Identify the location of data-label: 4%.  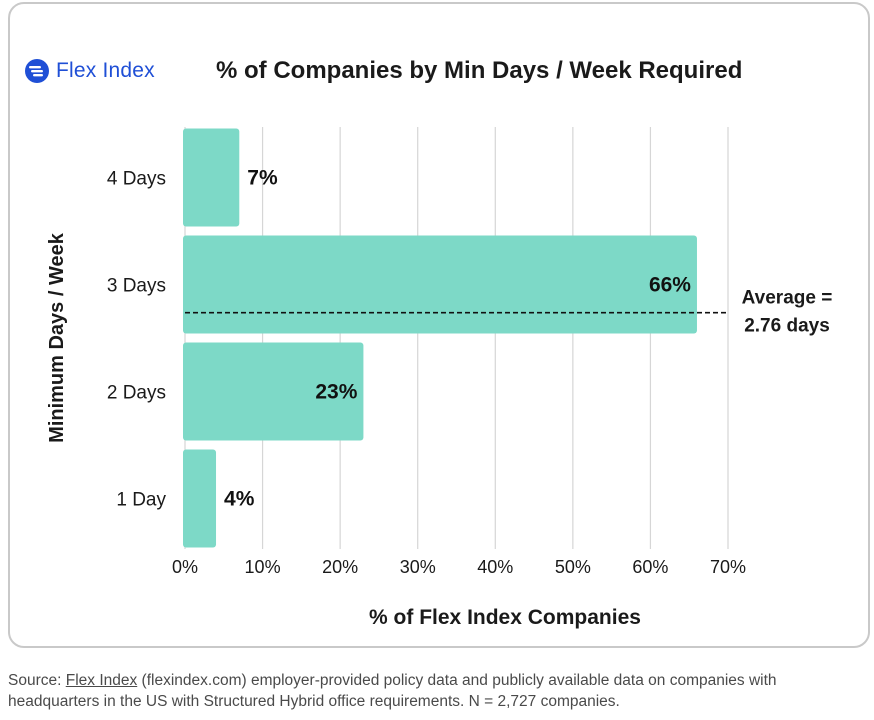
(239, 499).